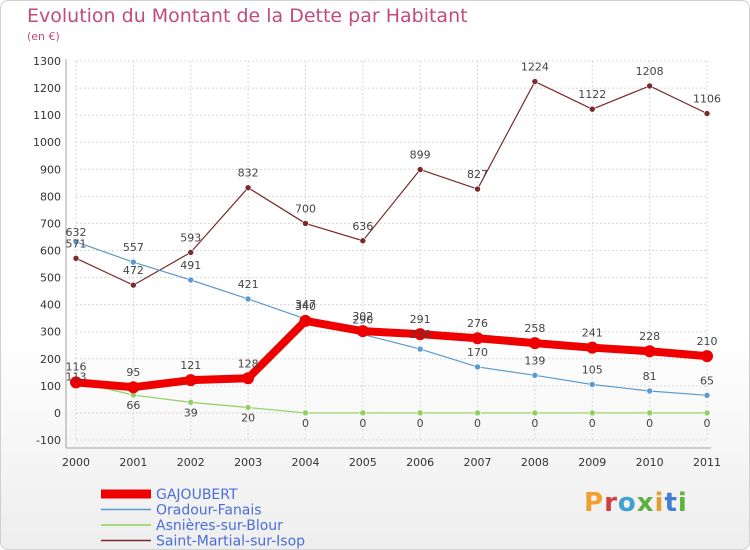  I want to click on proxiti-logo: Proxiti, so click(636, 503).